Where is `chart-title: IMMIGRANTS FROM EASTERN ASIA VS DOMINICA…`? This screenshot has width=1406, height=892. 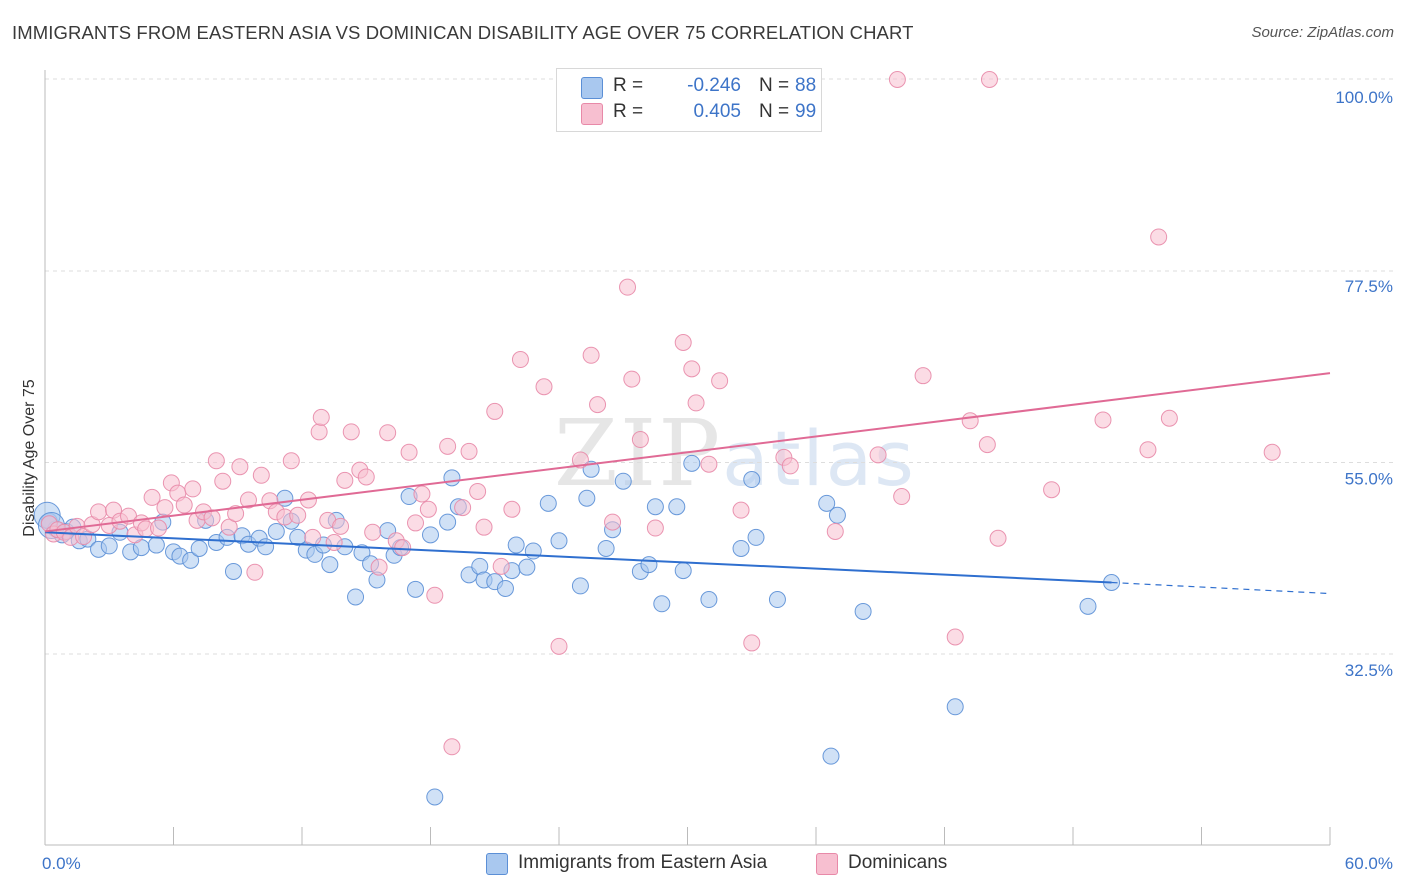
chart-title: IMMIGRANTS FROM EASTERN ASIA VS DOMINICA… is located at coordinates (463, 32).